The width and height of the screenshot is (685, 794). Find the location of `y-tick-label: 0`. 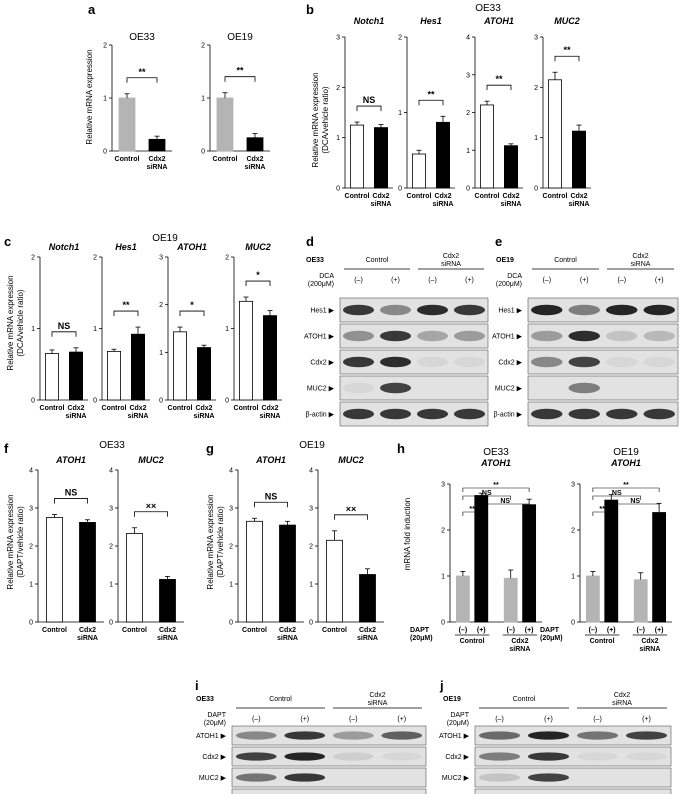

y-tick-label: 0 is located at coordinates (573, 623).